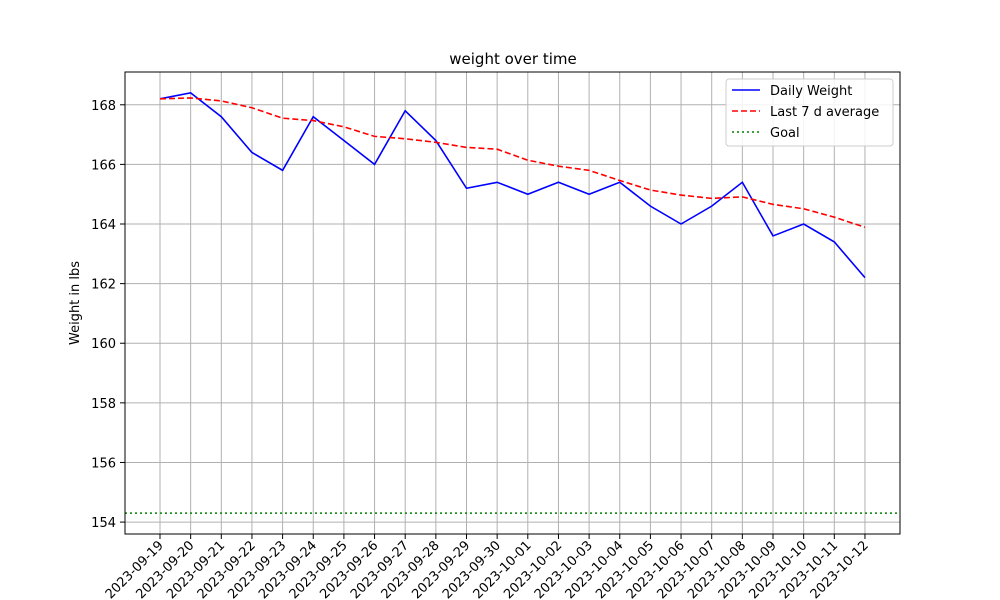  What do you see at coordinates (103, 225) in the screenshot?
I see `y-tick-label: 164` at bounding box center [103, 225].